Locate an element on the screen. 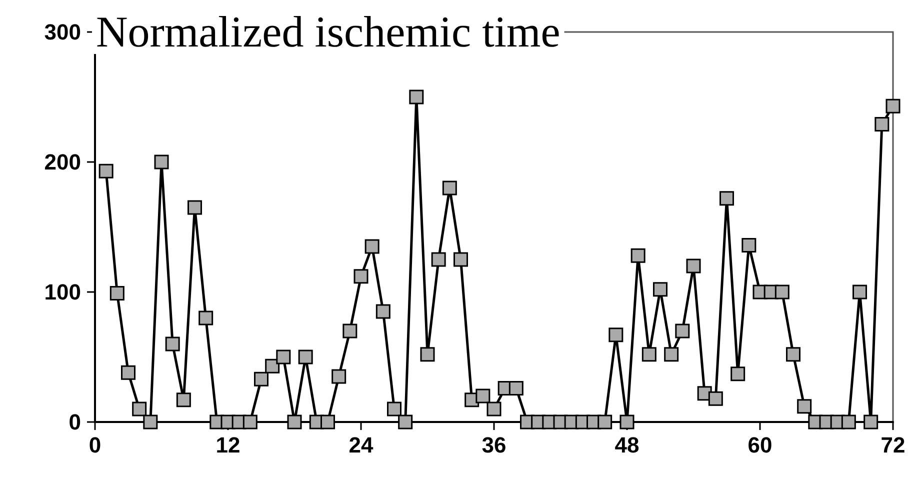  y-tick-label: 200 is located at coordinates (62, 162).